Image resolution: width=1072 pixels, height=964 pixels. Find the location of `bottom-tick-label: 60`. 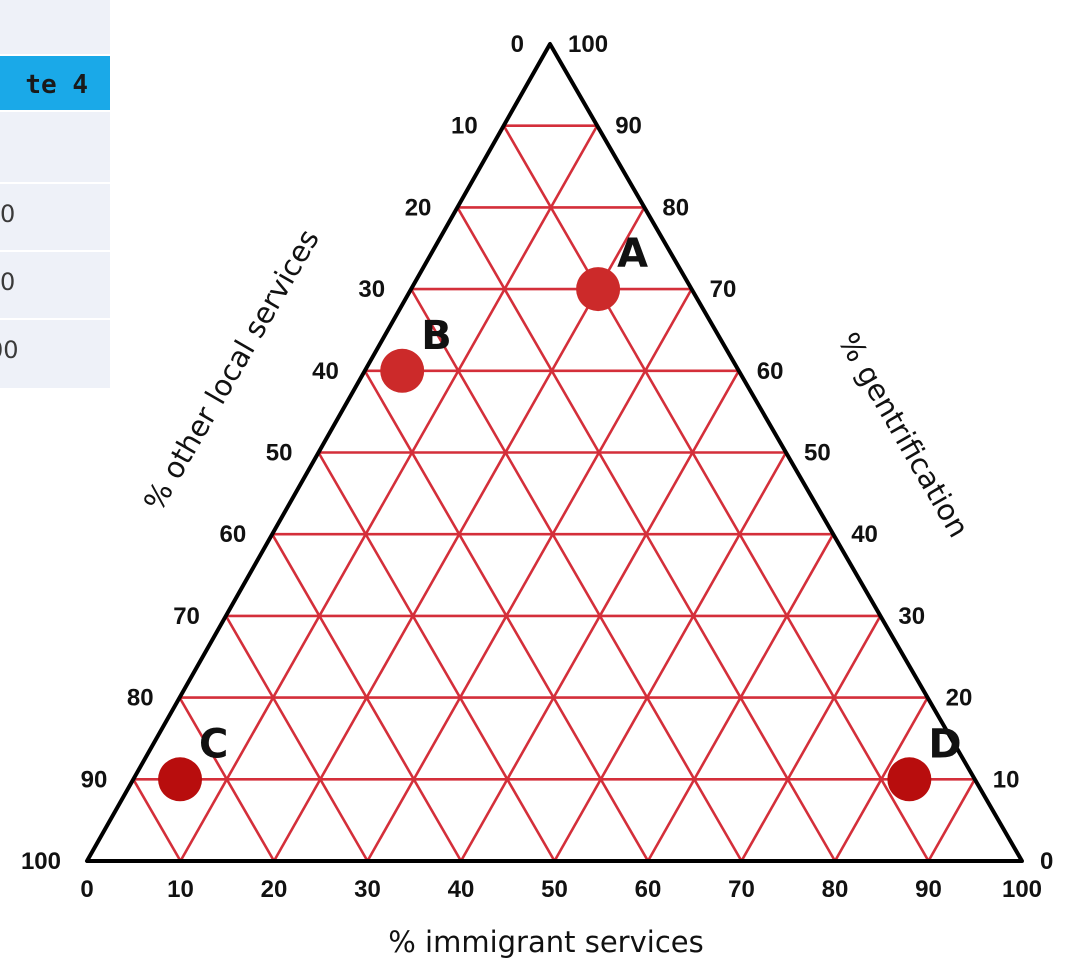

bottom-tick-label: 60 is located at coordinates (648, 889).